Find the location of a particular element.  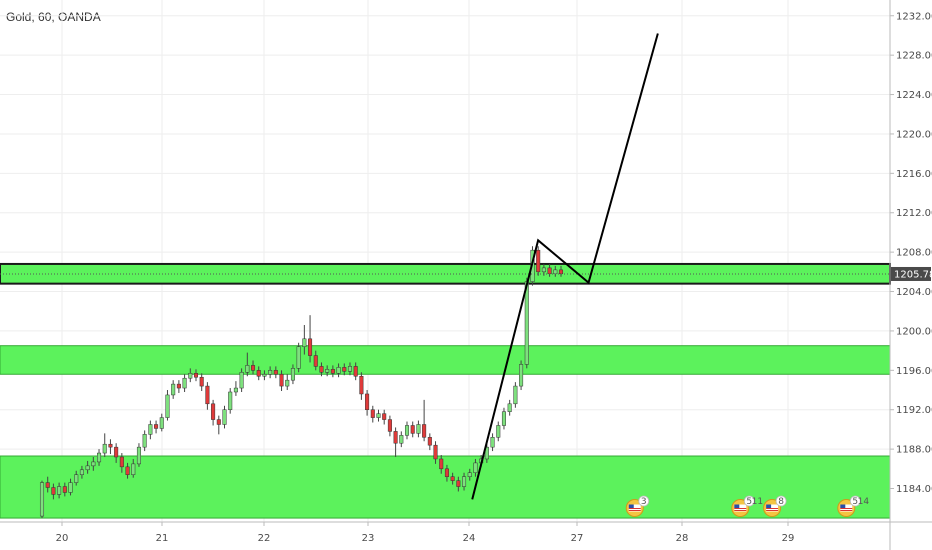

x-tick-label: 20 is located at coordinates (62, 538).